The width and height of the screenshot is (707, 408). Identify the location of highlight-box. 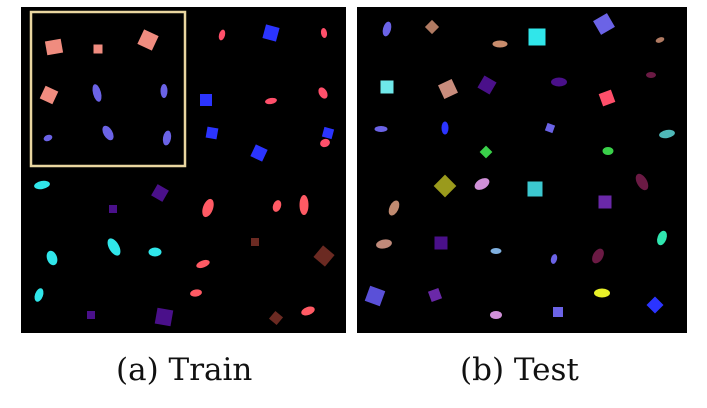
(108, 89).